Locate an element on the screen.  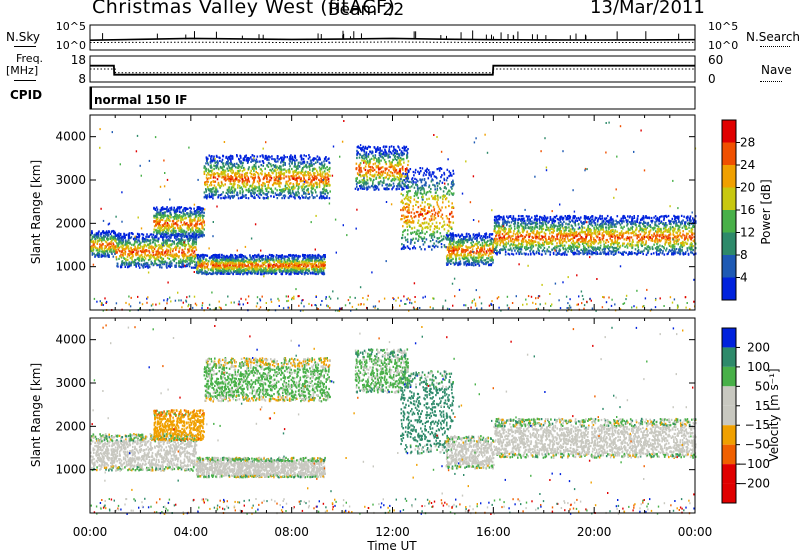
freq-tick-top: 18 is located at coordinates (78, 60).